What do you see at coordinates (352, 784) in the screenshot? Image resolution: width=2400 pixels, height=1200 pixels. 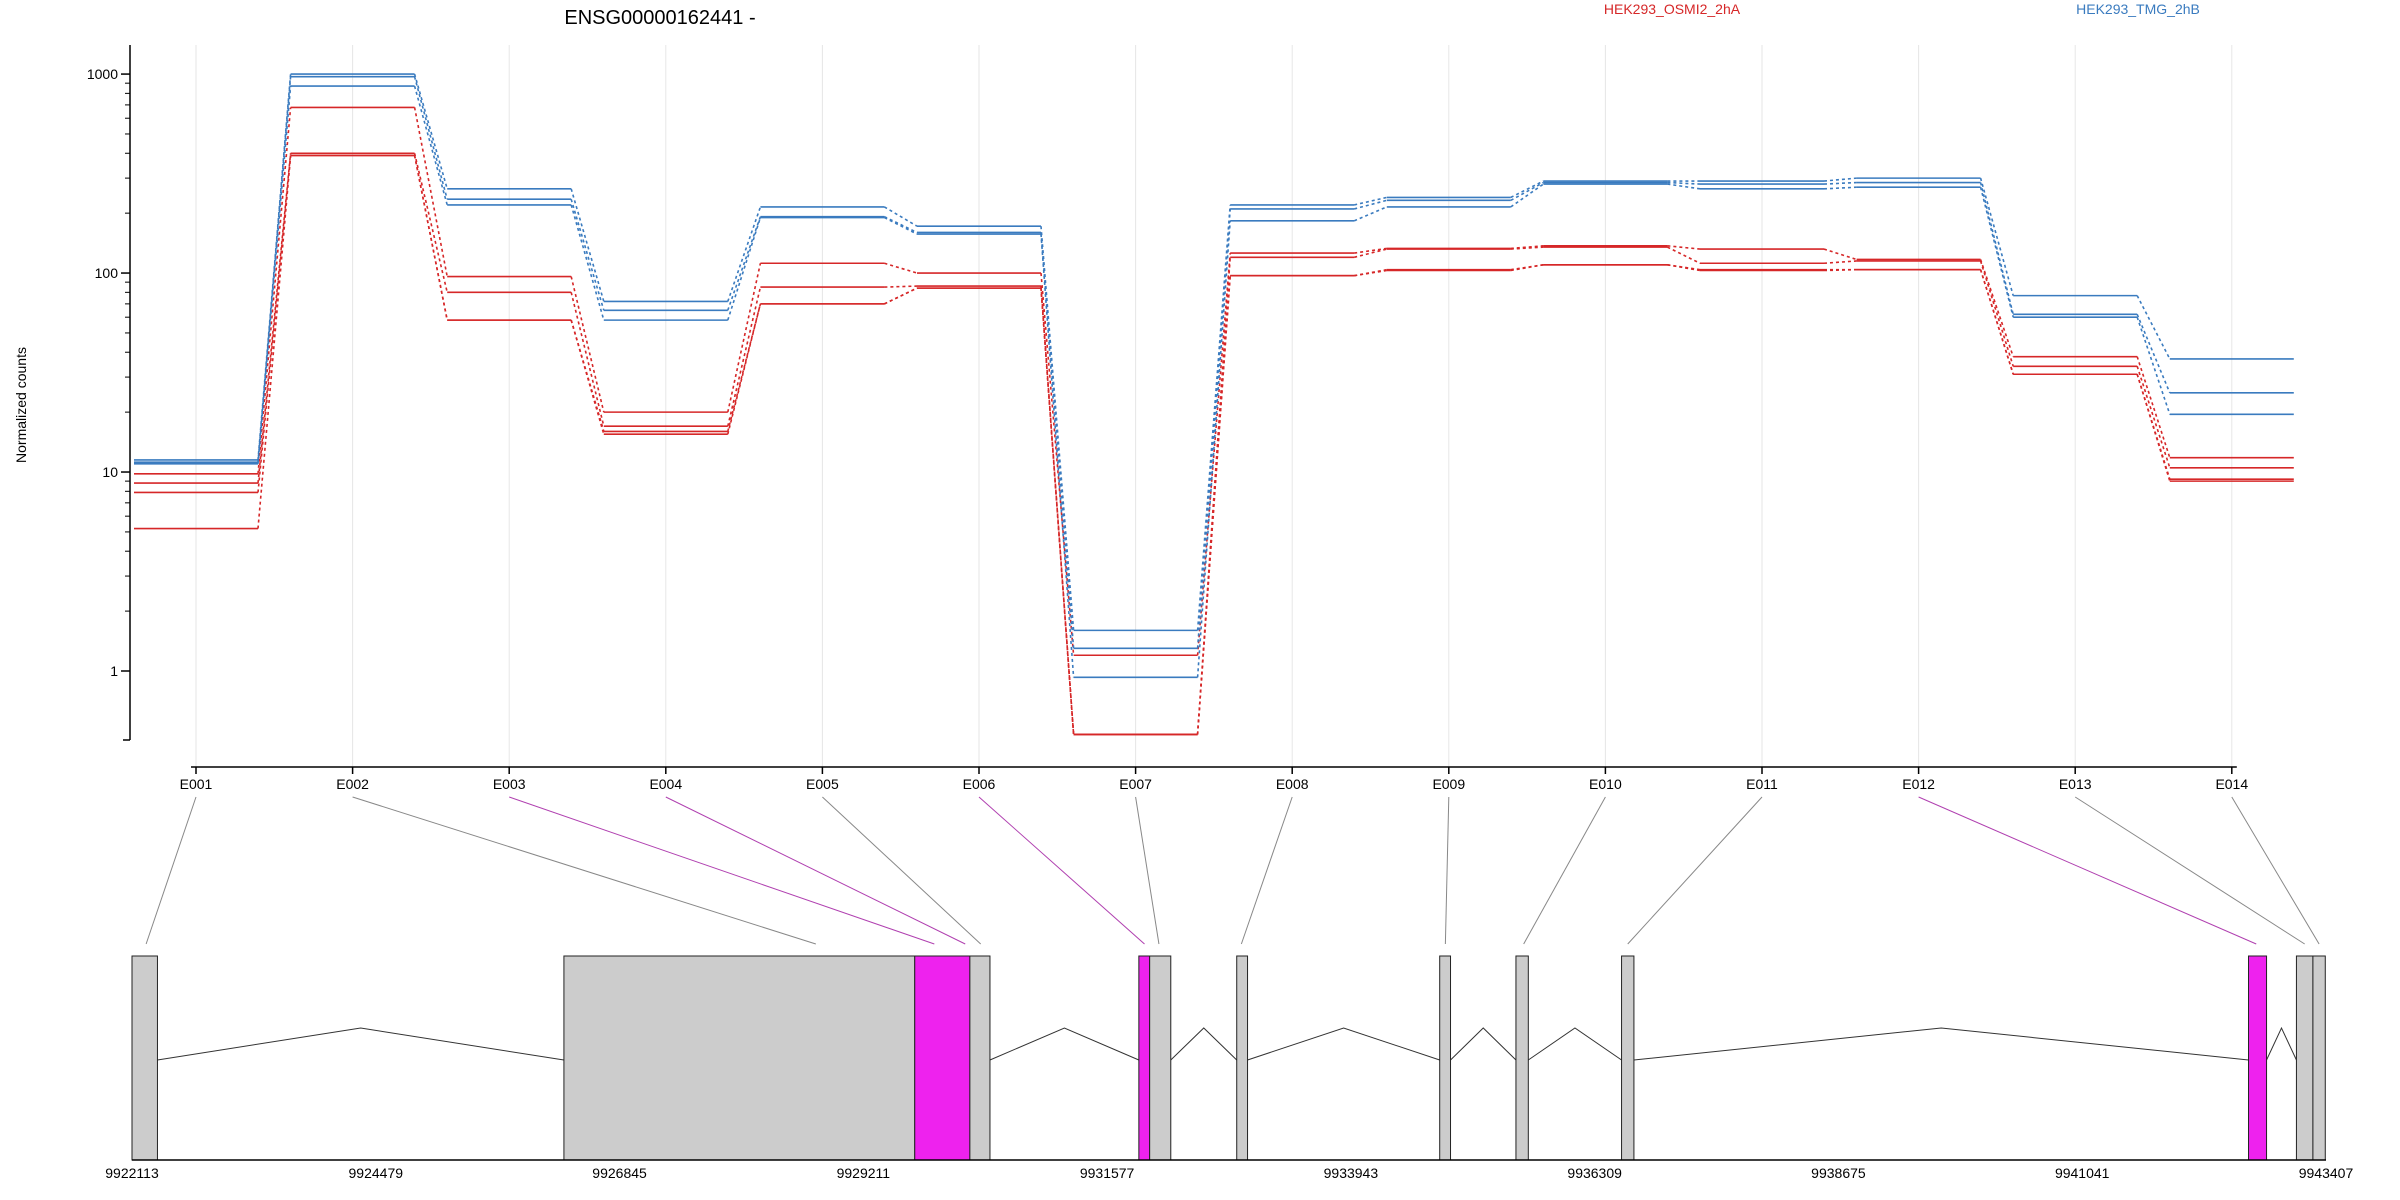 I see `x-tick-label: E002` at bounding box center [352, 784].